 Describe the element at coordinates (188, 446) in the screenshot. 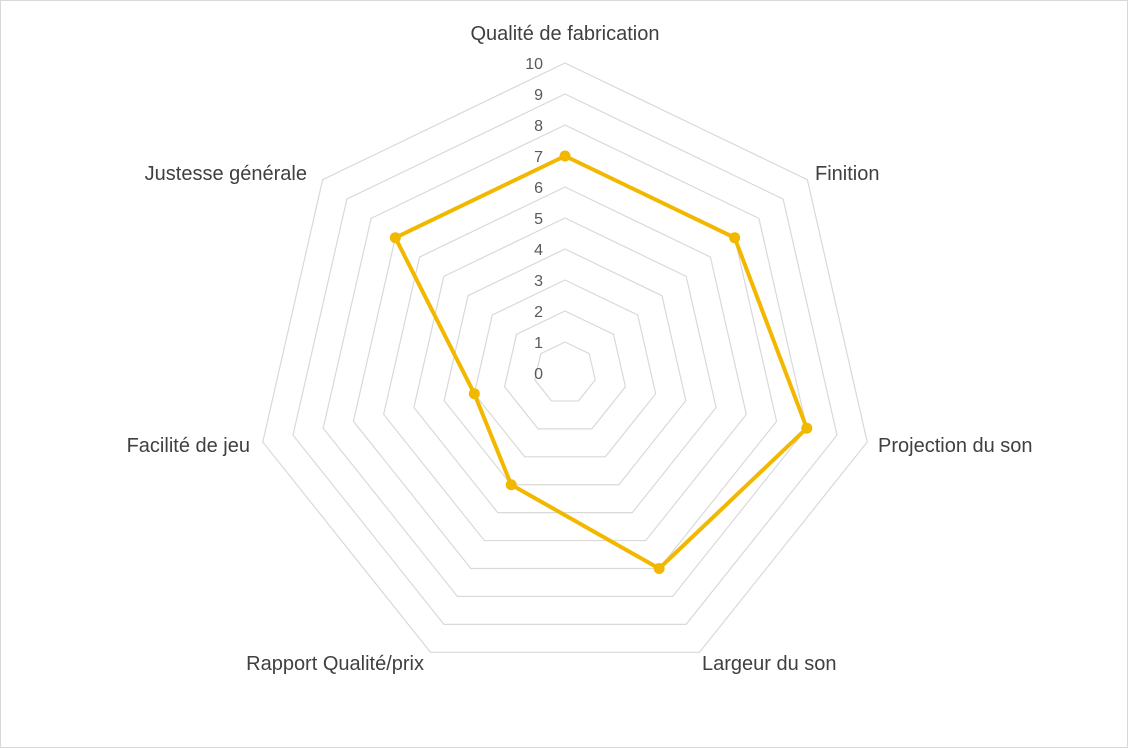

I see `category-label: Facilité de jeu` at that location.